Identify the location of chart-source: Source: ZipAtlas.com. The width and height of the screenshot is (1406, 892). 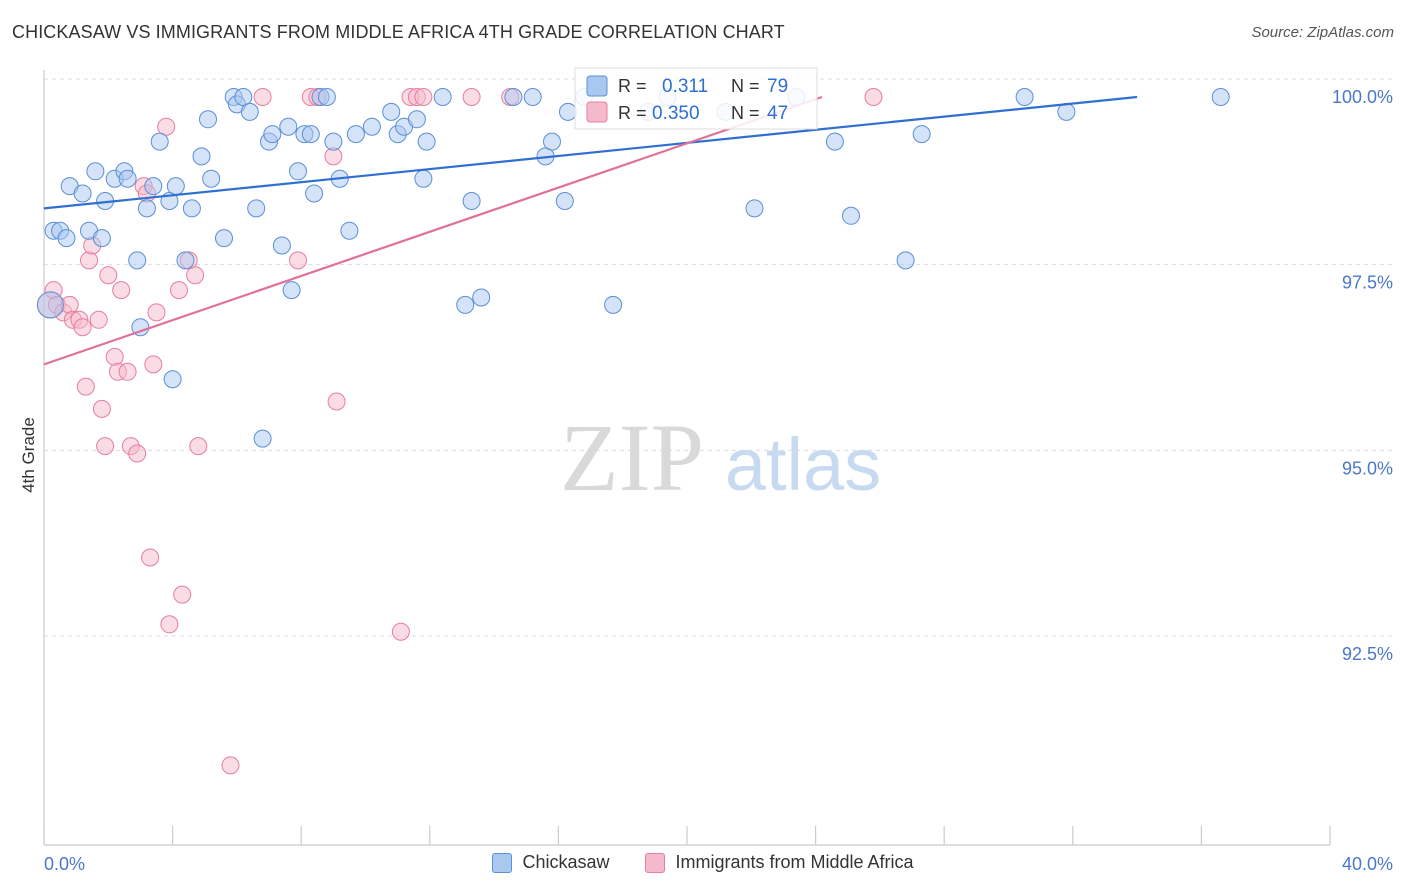
(1322, 32).